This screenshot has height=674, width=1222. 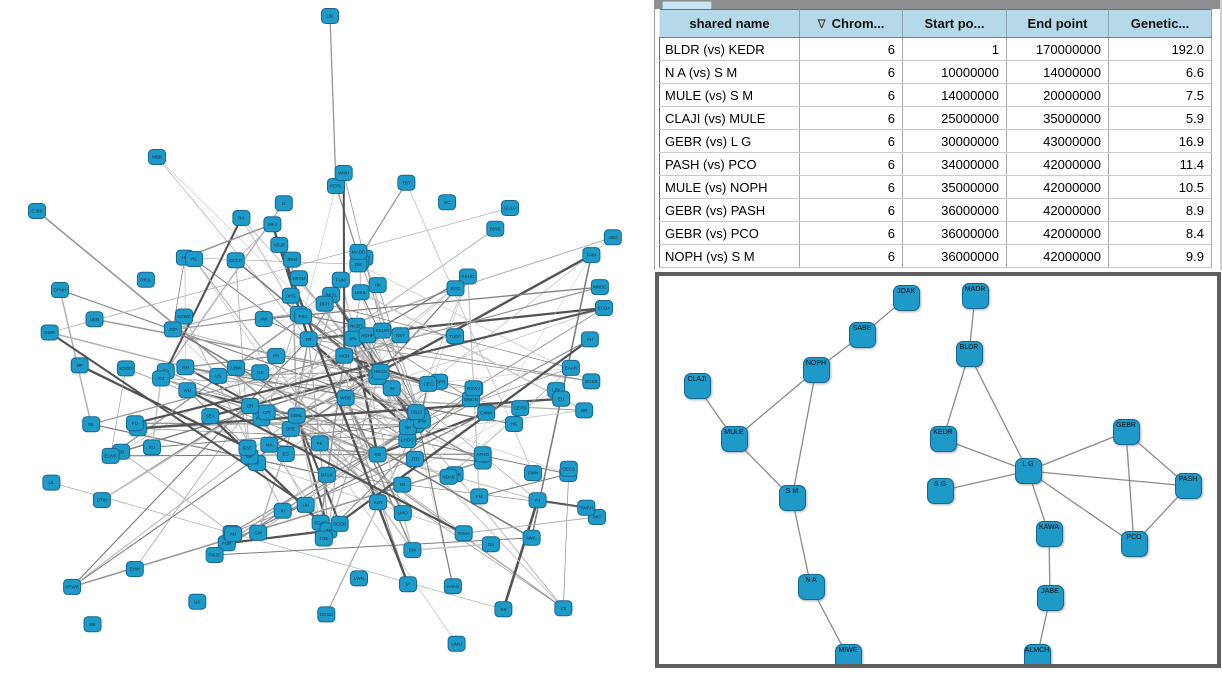 What do you see at coordinates (654, 135) in the screenshot?
I see `panel-splitter` at bounding box center [654, 135].